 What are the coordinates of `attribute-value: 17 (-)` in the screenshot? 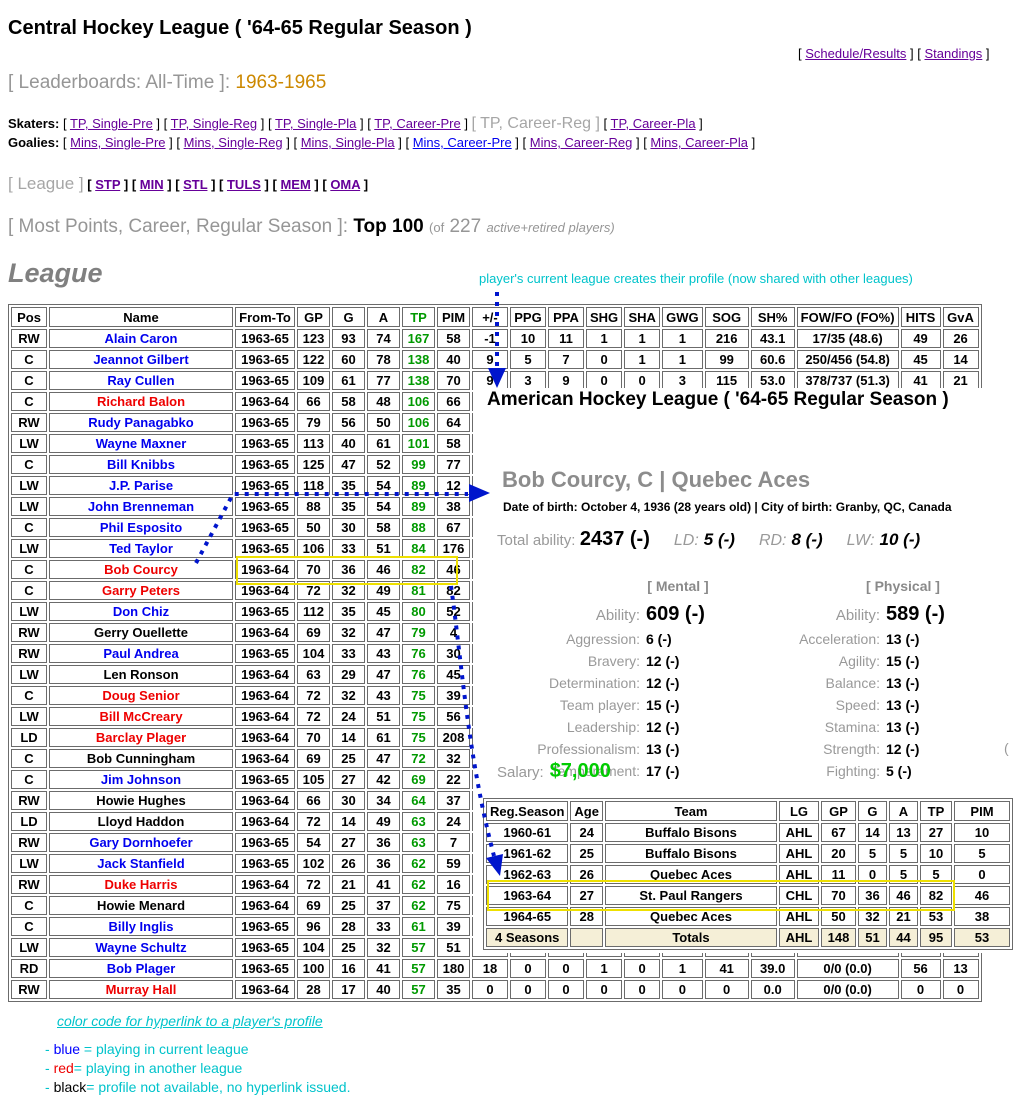 It's located at (663, 771).